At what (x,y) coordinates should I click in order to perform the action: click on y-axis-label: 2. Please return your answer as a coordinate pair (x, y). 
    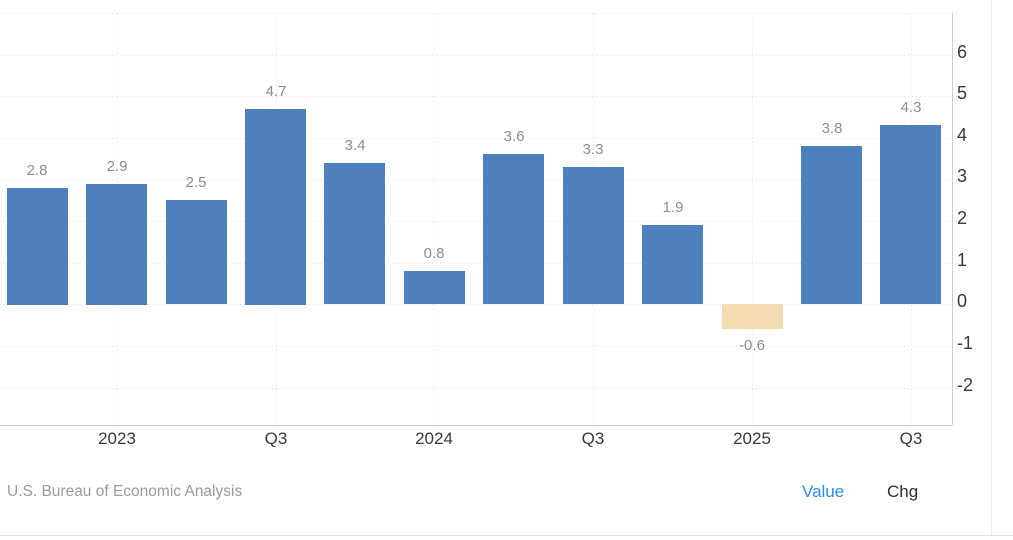
    Looking at the image, I should click on (962, 218).